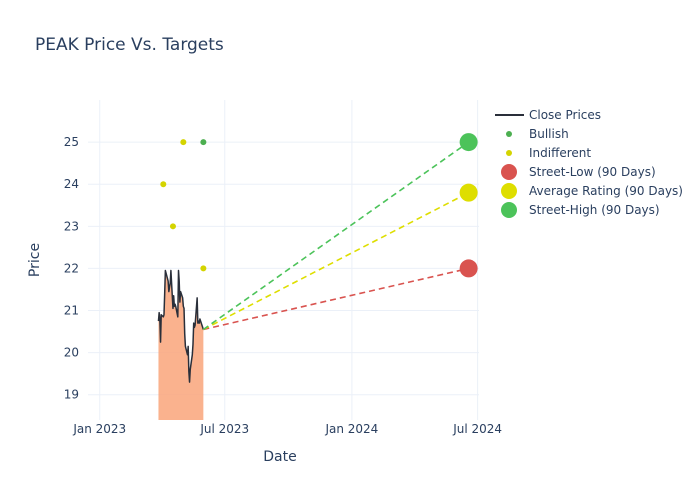 Image resolution: width=700 pixels, height=500 pixels. I want to click on legend-label: Indifferent, so click(560, 153).